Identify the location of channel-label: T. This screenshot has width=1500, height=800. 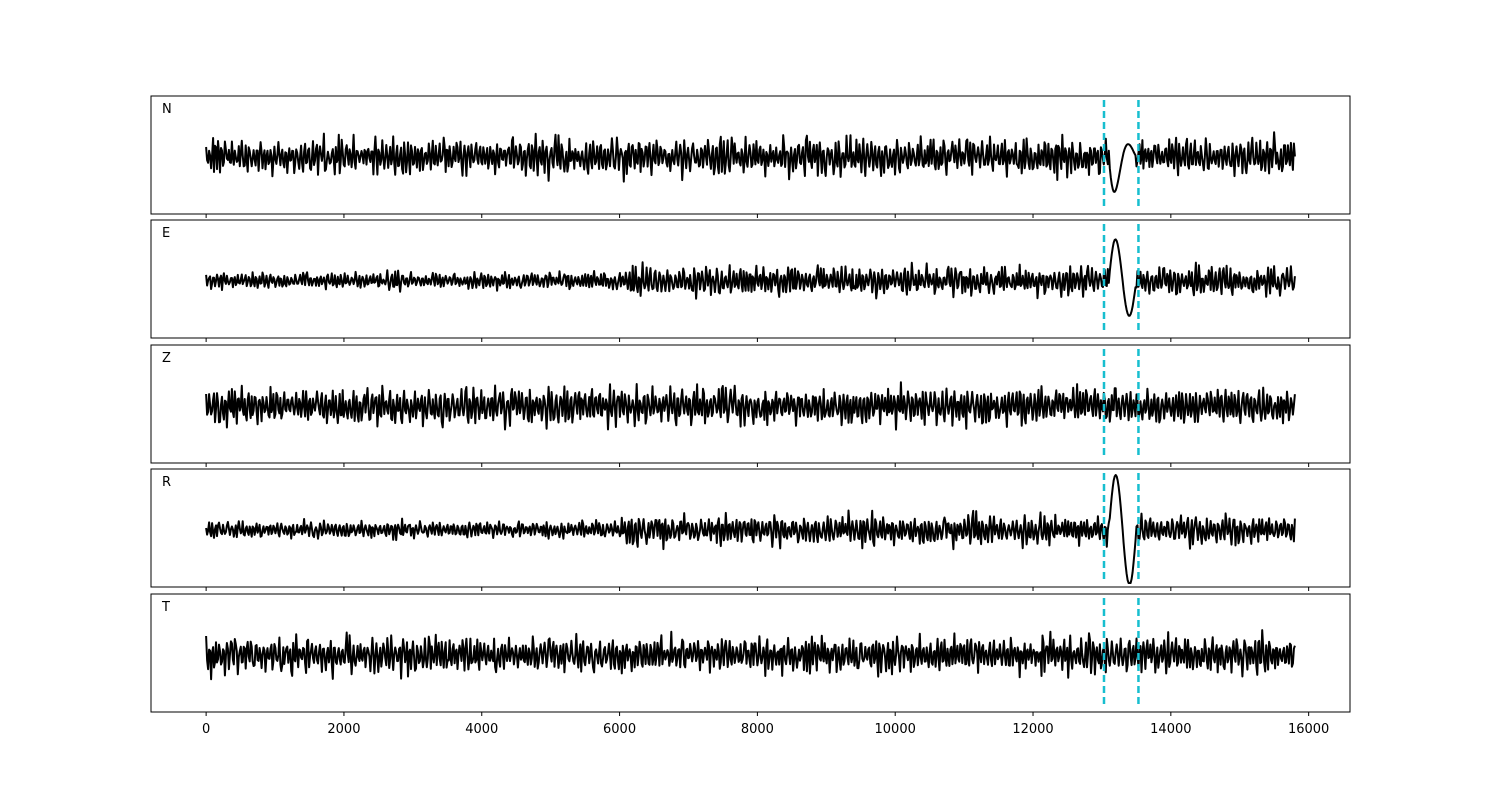
(165, 607).